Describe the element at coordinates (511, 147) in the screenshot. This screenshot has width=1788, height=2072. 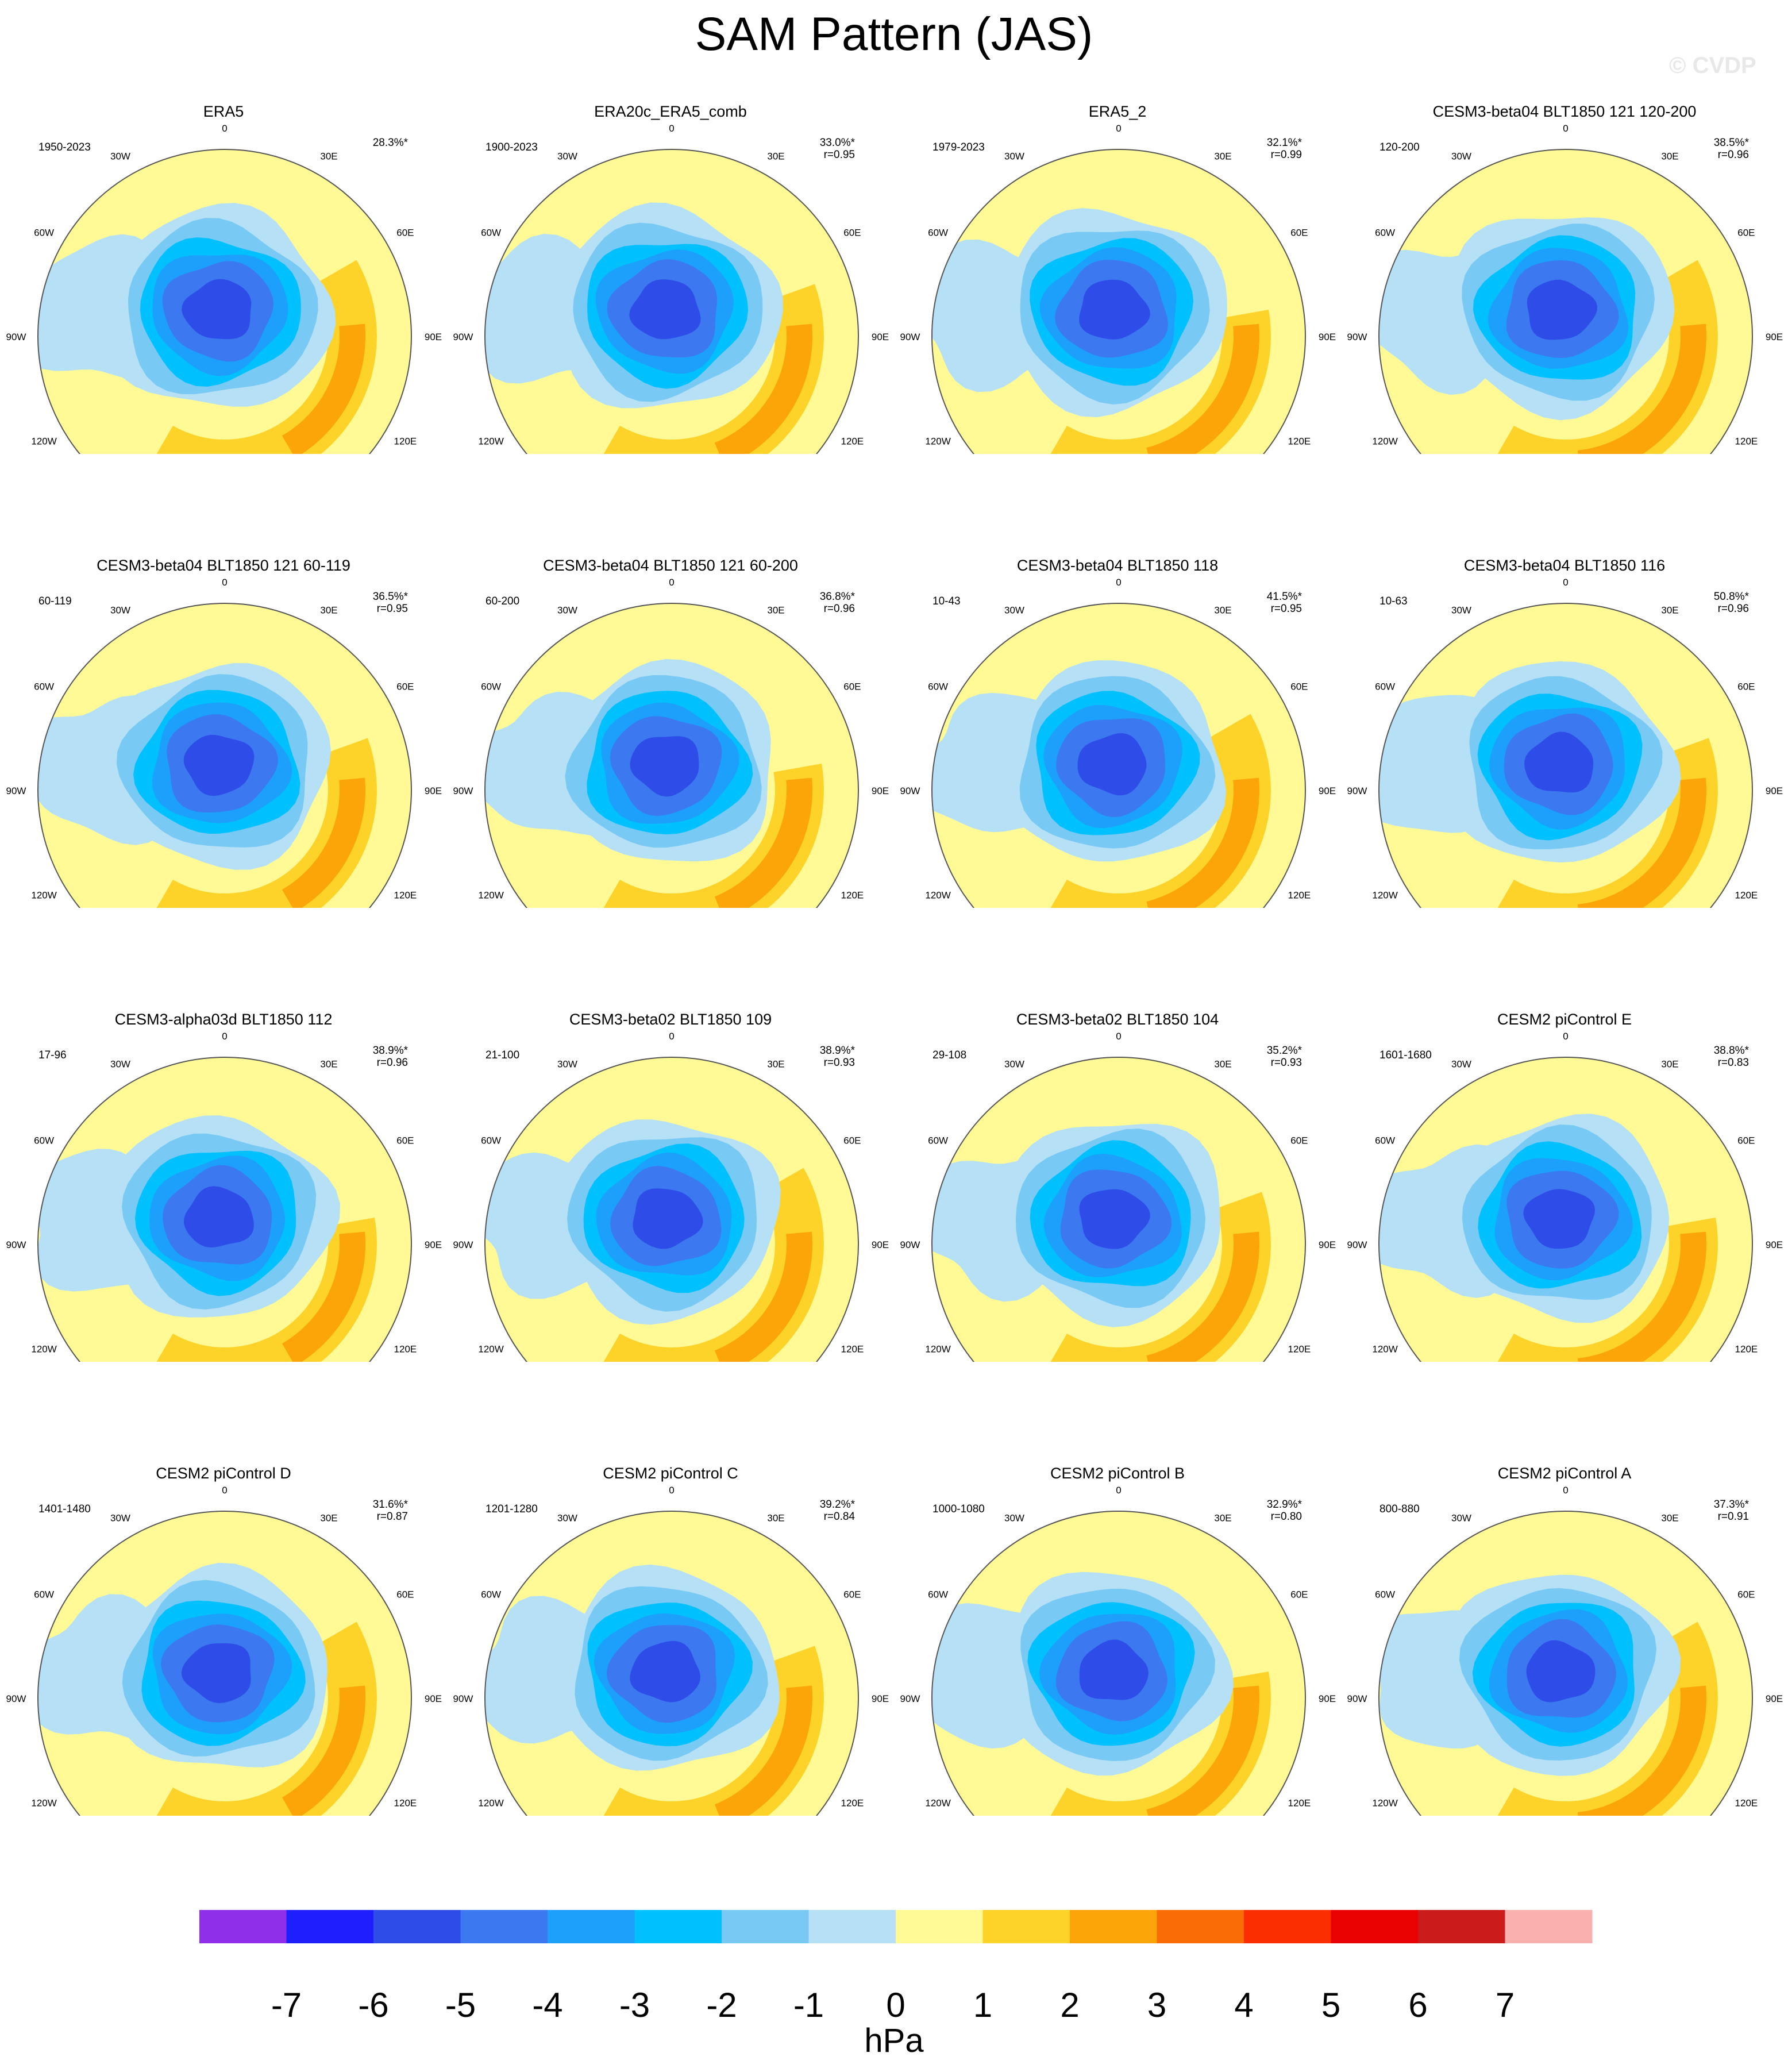
I see `panel-years: 1900-2023` at that location.